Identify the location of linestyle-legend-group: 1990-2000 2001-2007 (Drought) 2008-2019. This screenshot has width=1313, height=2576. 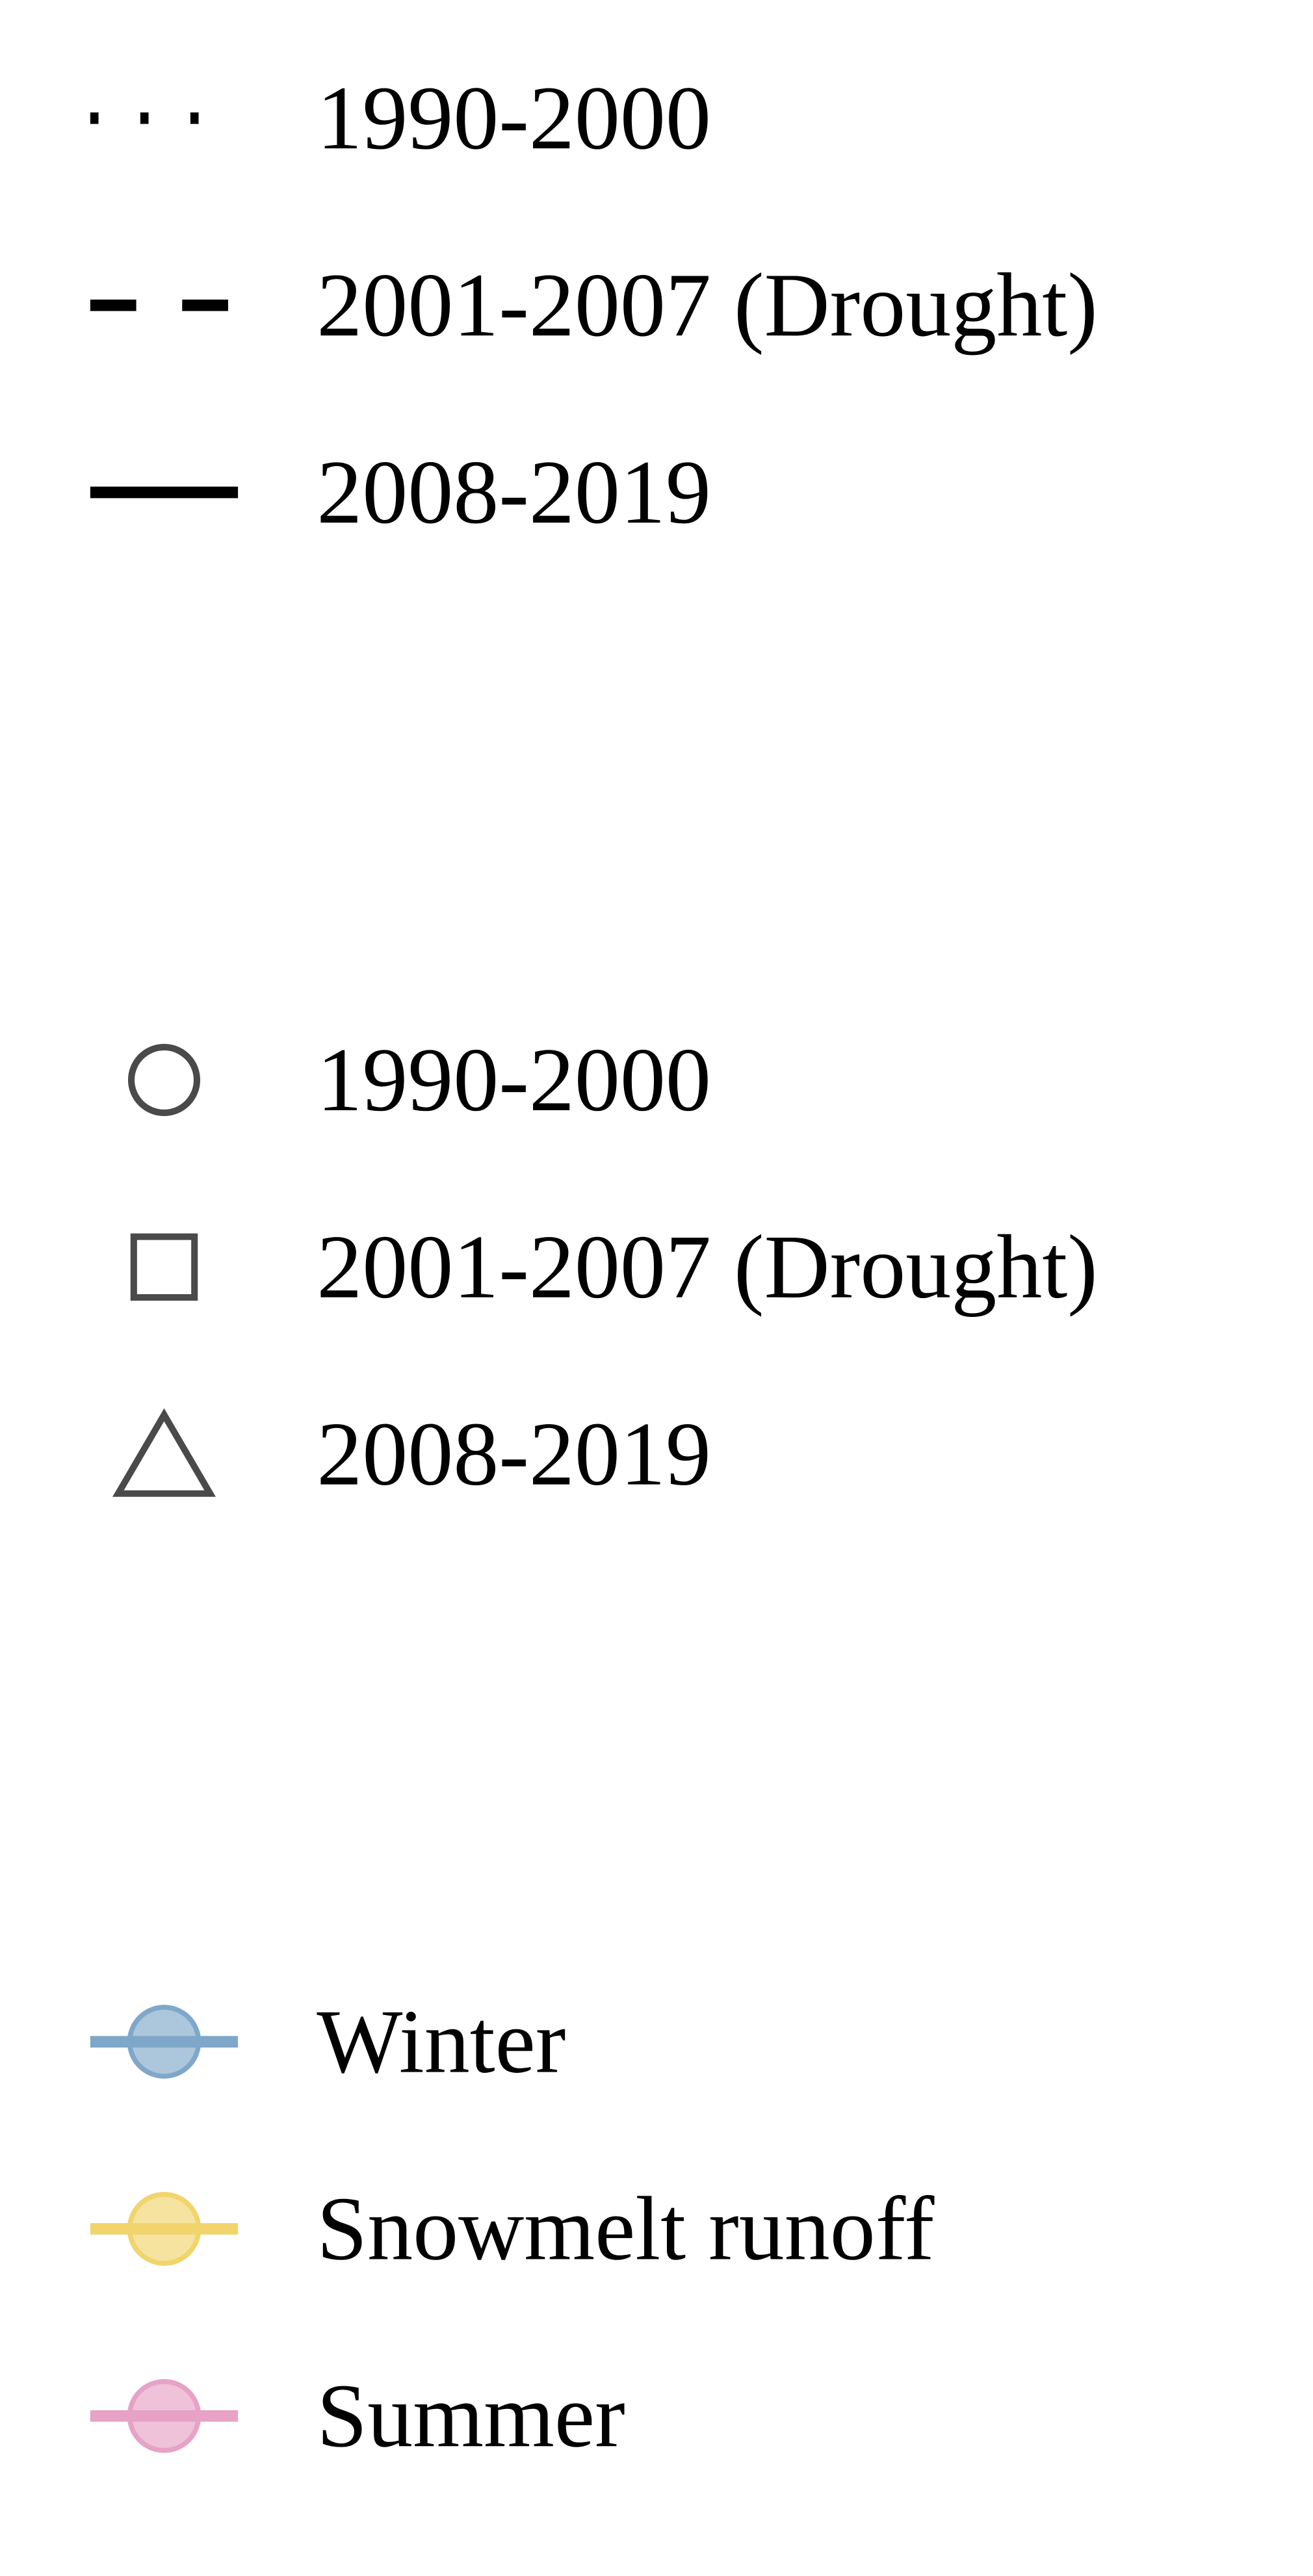
(594, 305).